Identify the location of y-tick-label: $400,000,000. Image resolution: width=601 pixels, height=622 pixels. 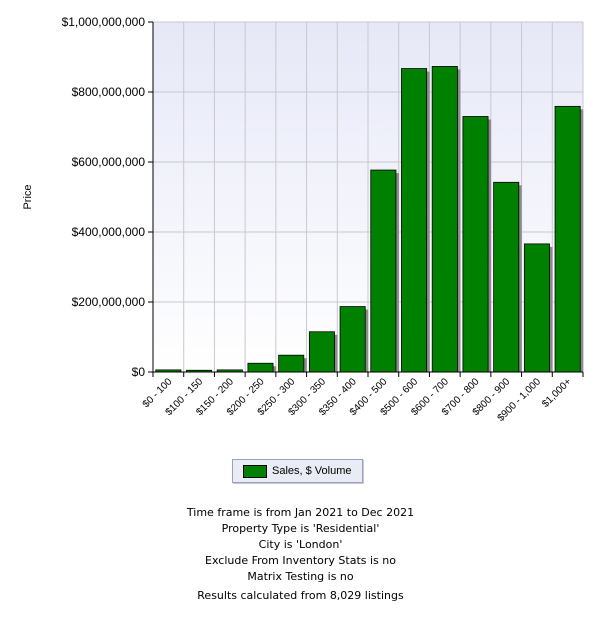
(109, 232).